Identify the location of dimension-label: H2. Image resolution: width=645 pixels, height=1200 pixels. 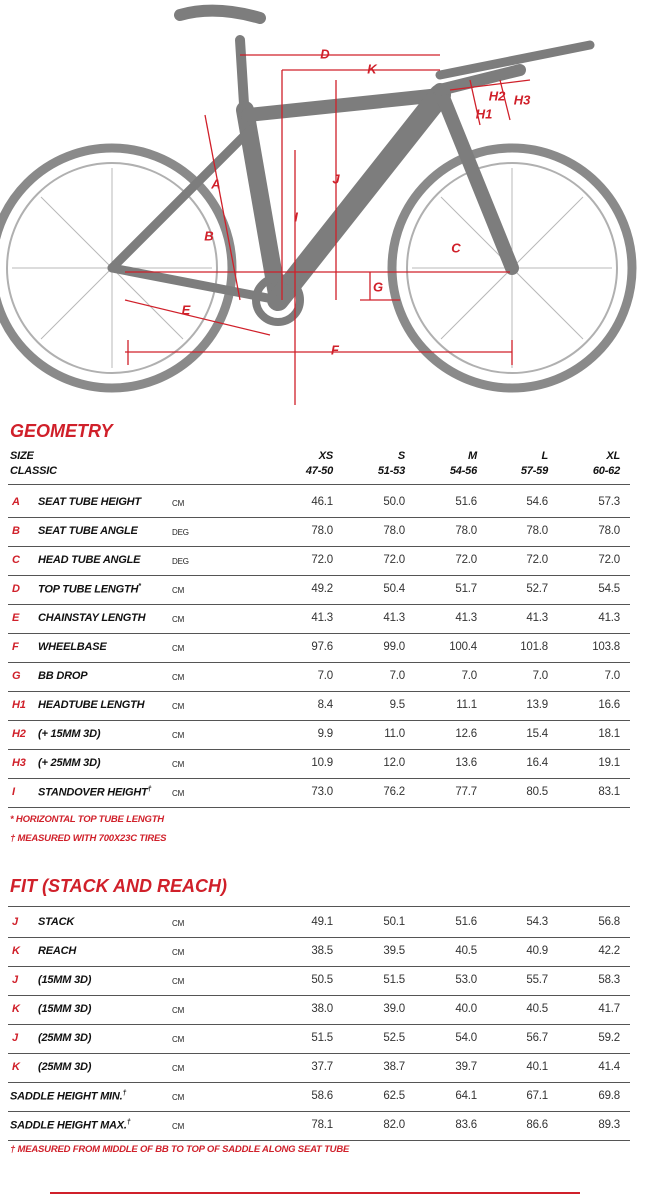
(497, 95).